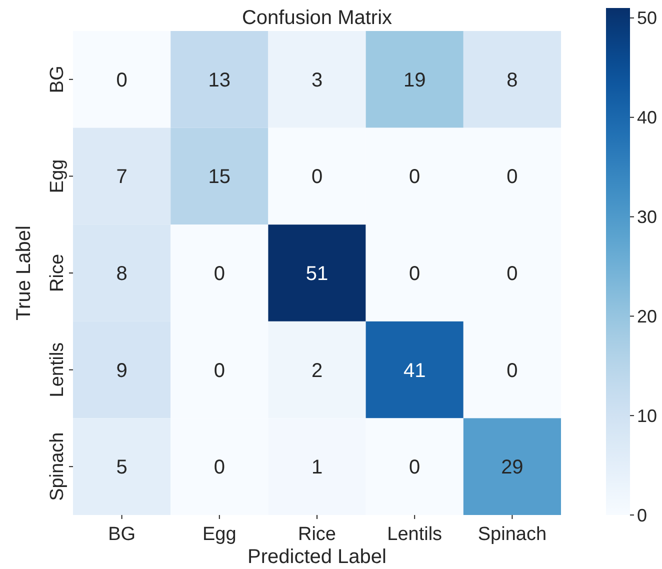  I want to click on y-tick-label: Rice, so click(57, 273).